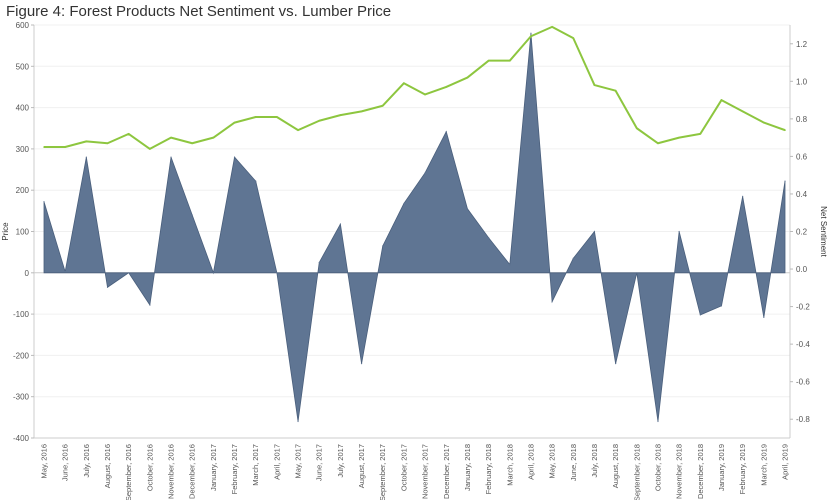 This screenshot has width=831, height=500. Describe the element at coordinates (721, 467) in the screenshot. I see `x-tick-label: January, 2019` at that location.